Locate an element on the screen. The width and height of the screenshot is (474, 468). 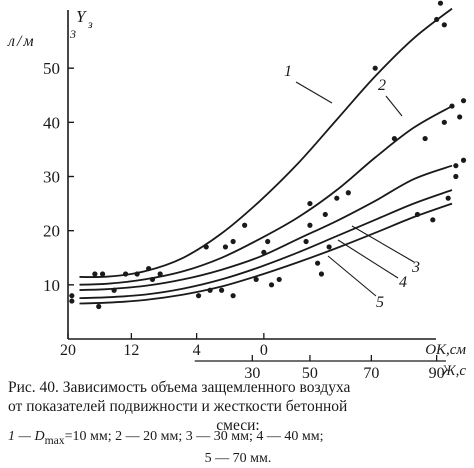
y-axis-title-sub: з is located at coordinates (90, 24).